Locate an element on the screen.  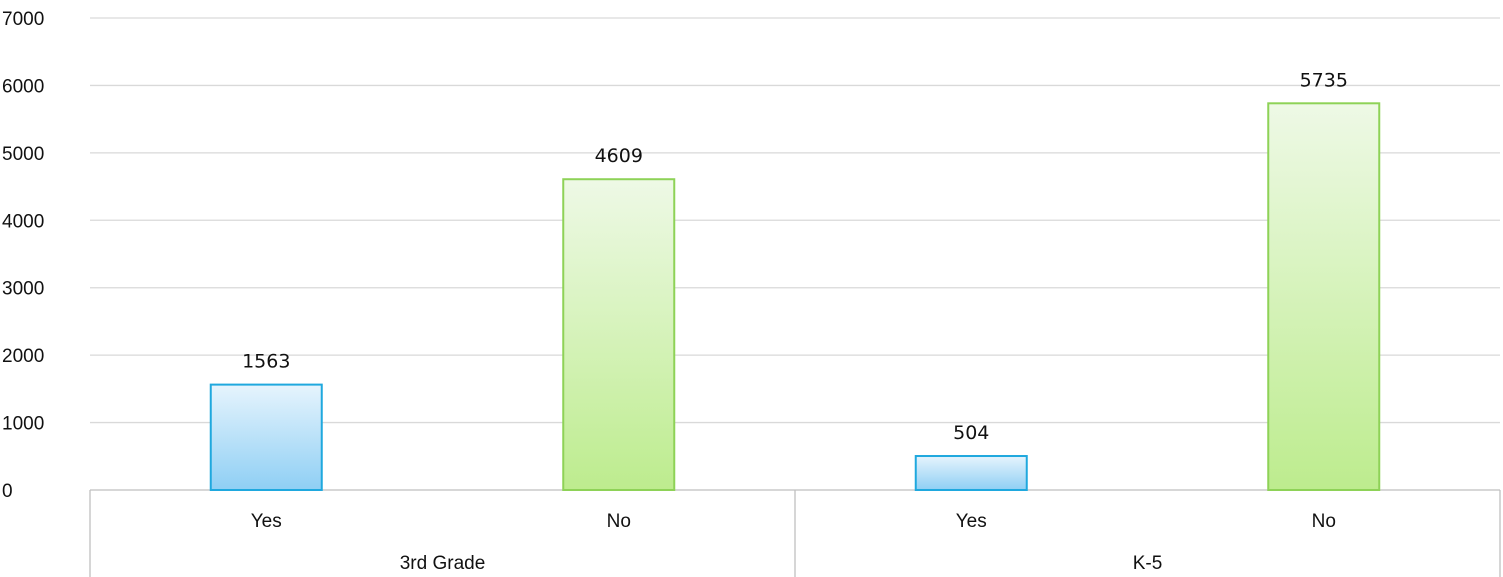
bar-k-5-yes is located at coordinates (971, 473).